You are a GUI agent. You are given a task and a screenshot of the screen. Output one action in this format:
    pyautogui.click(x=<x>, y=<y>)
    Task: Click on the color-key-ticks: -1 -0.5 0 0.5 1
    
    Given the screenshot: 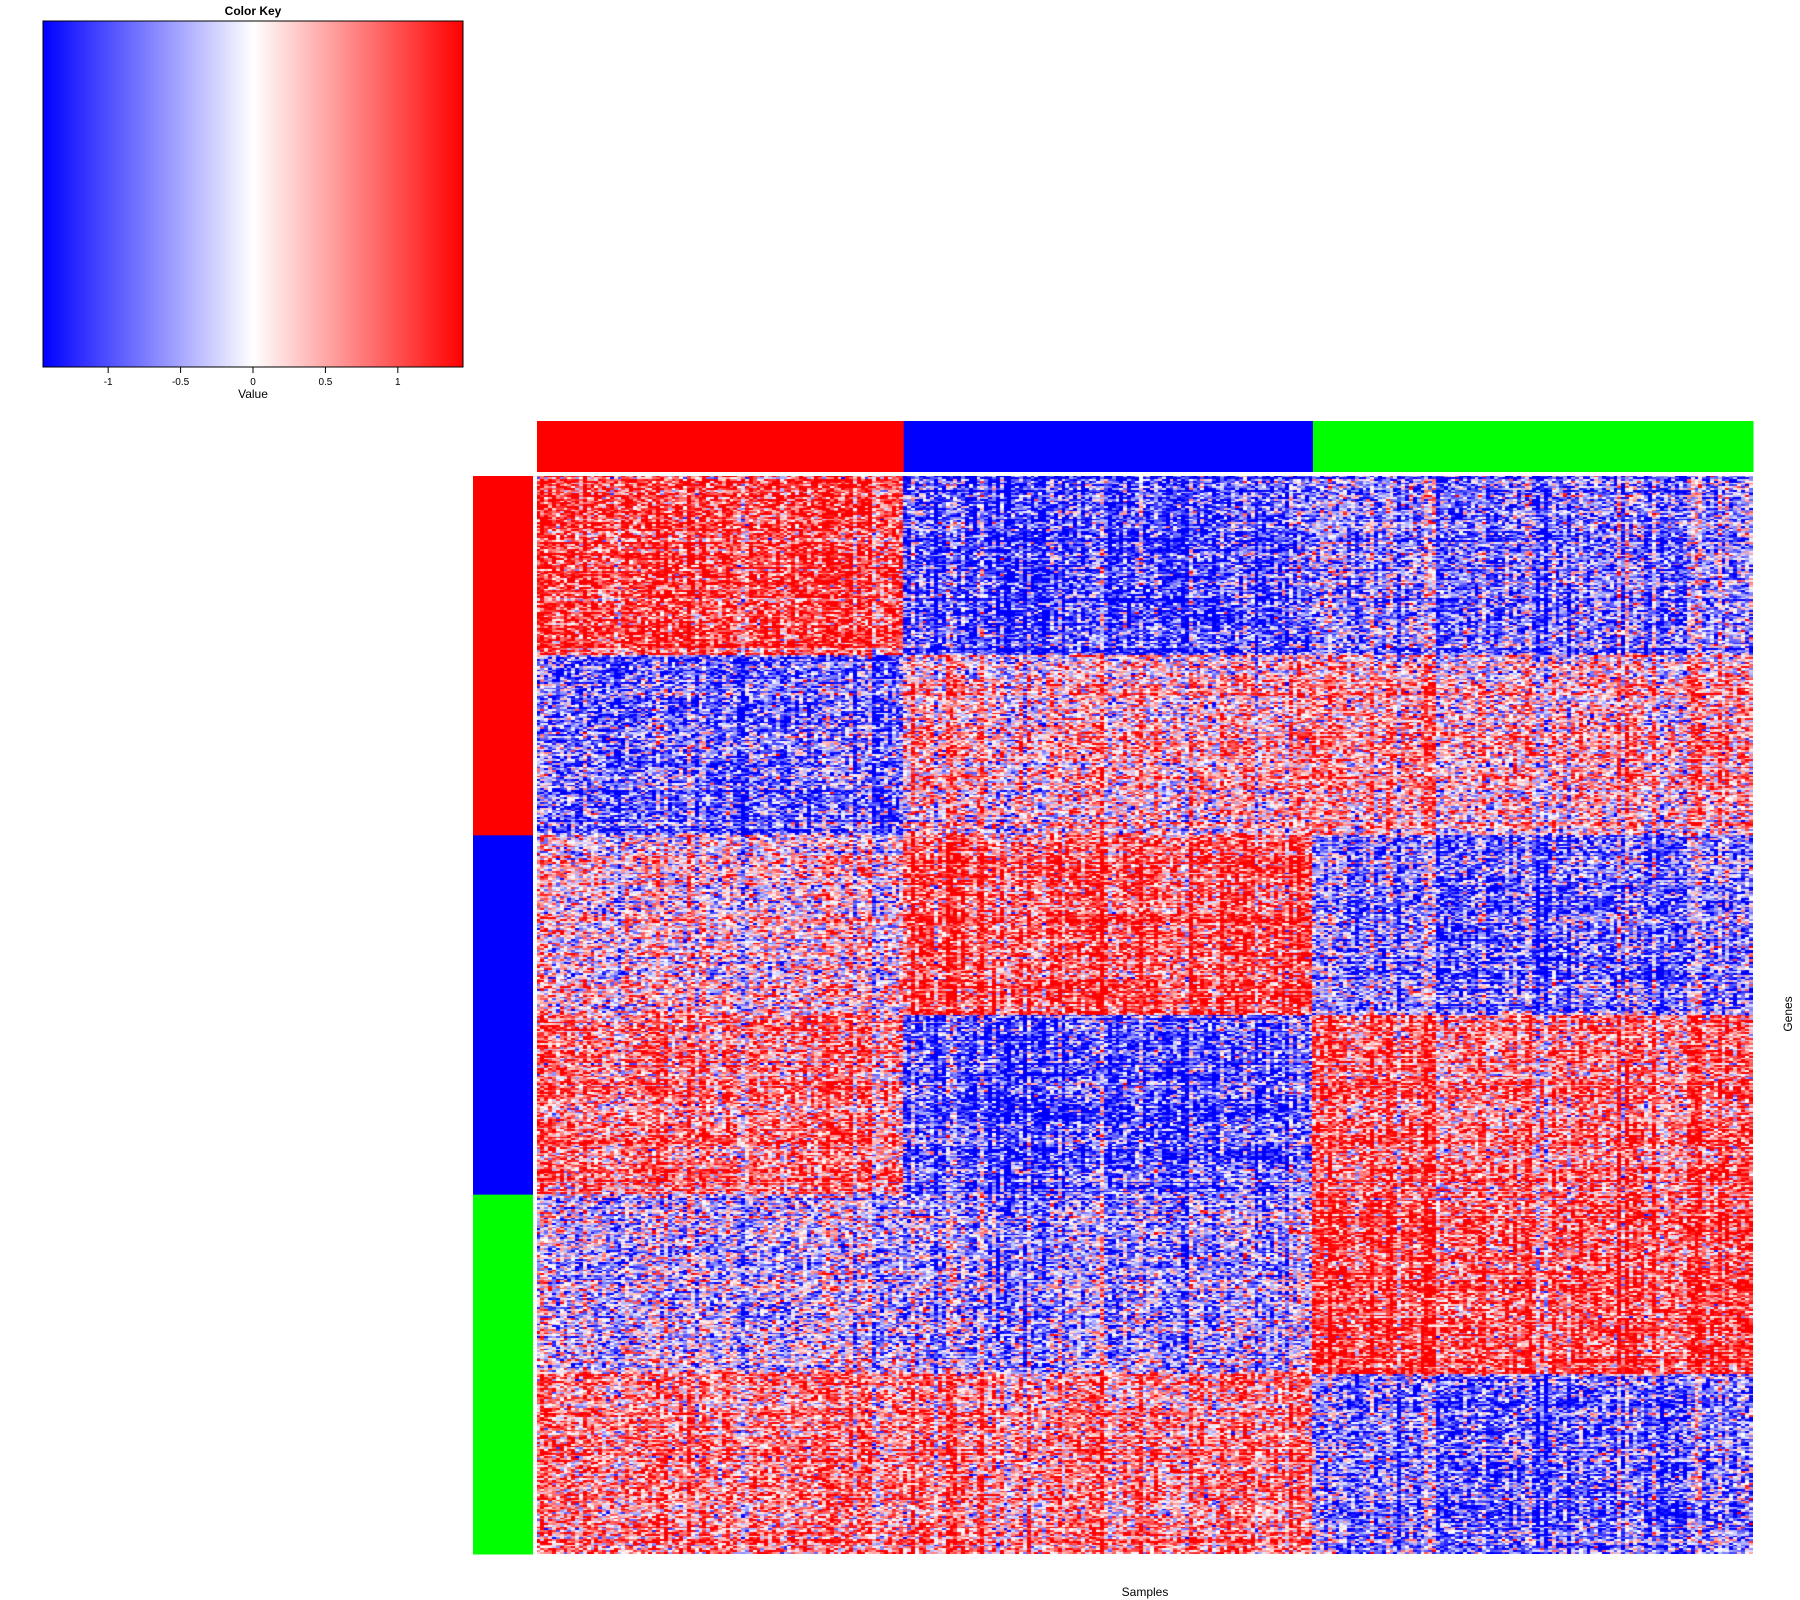 What is the action you would take?
    pyautogui.click(x=252, y=377)
    